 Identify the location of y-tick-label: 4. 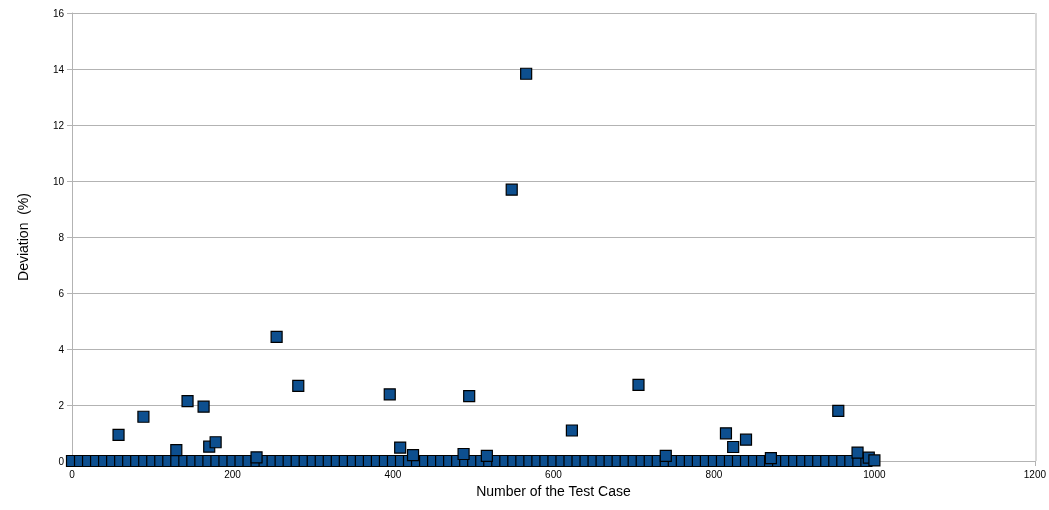
(61, 349).